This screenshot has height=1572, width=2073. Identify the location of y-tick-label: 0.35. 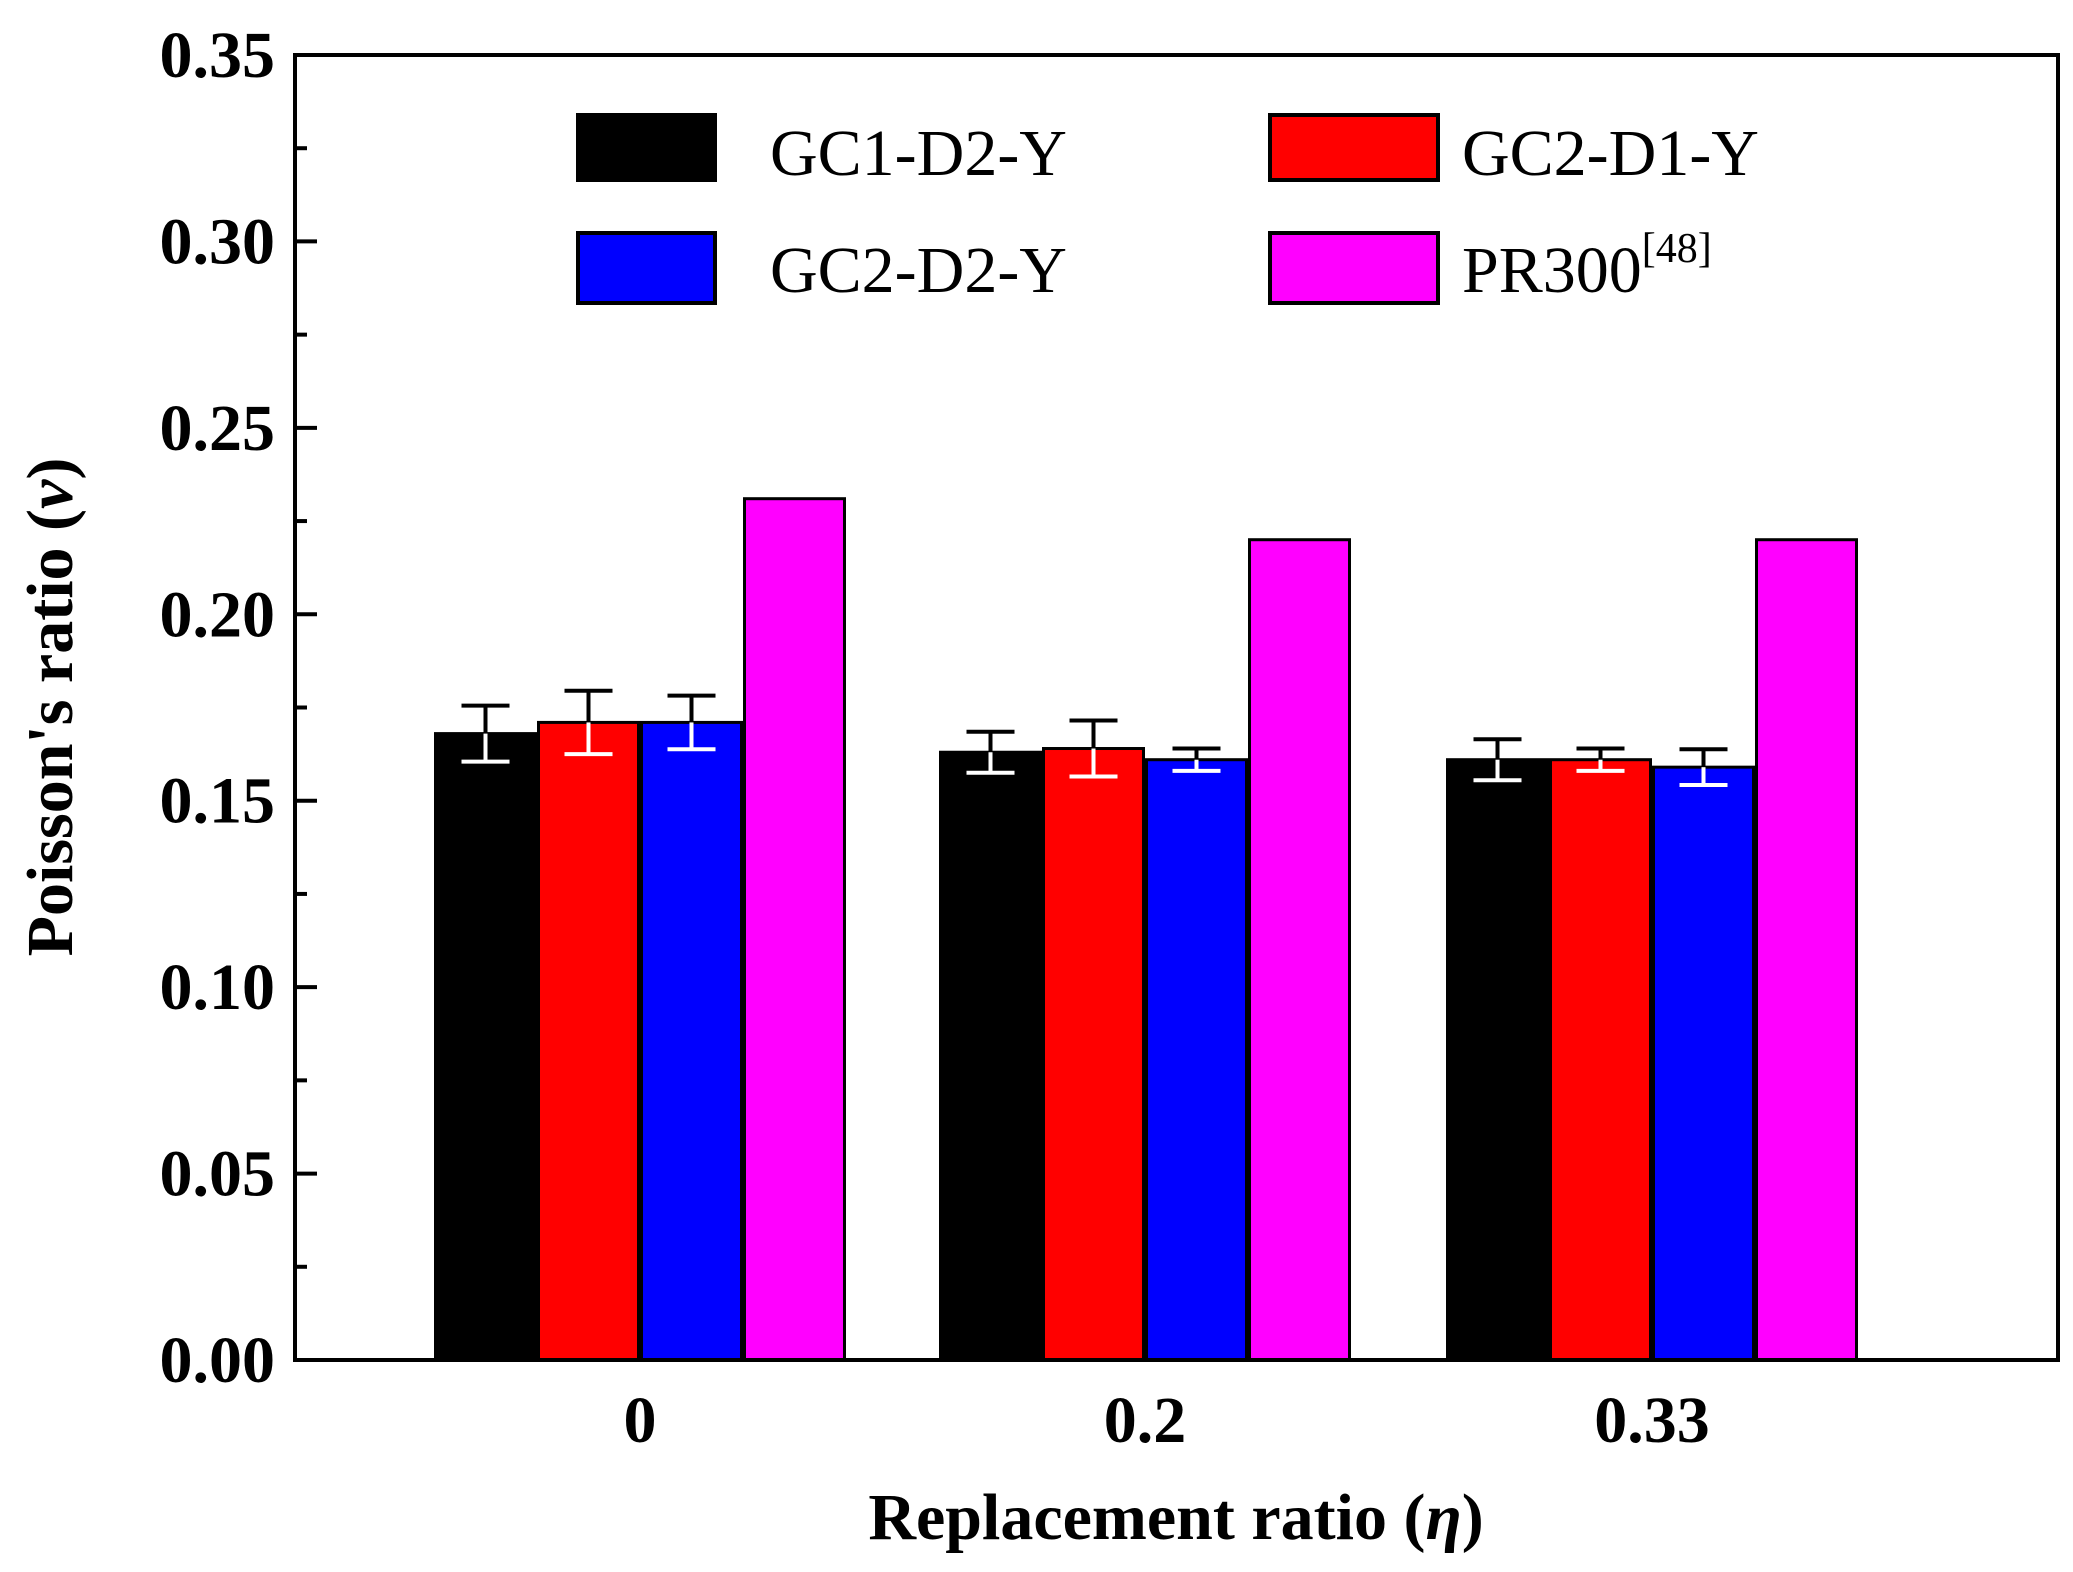
(218, 55).